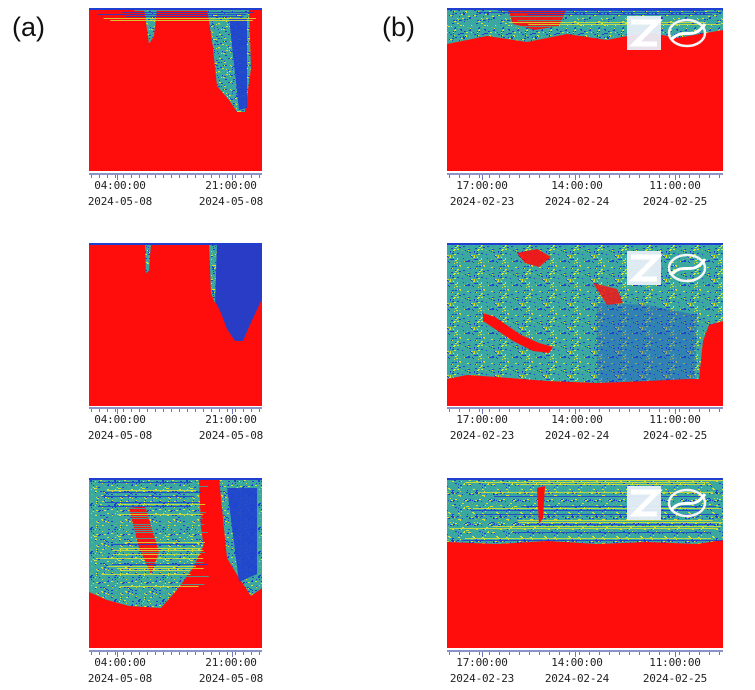 This screenshot has height=690, width=755. What do you see at coordinates (231, 419) in the screenshot?
I see `tick-label-time: 21:00:00` at bounding box center [231, 419].